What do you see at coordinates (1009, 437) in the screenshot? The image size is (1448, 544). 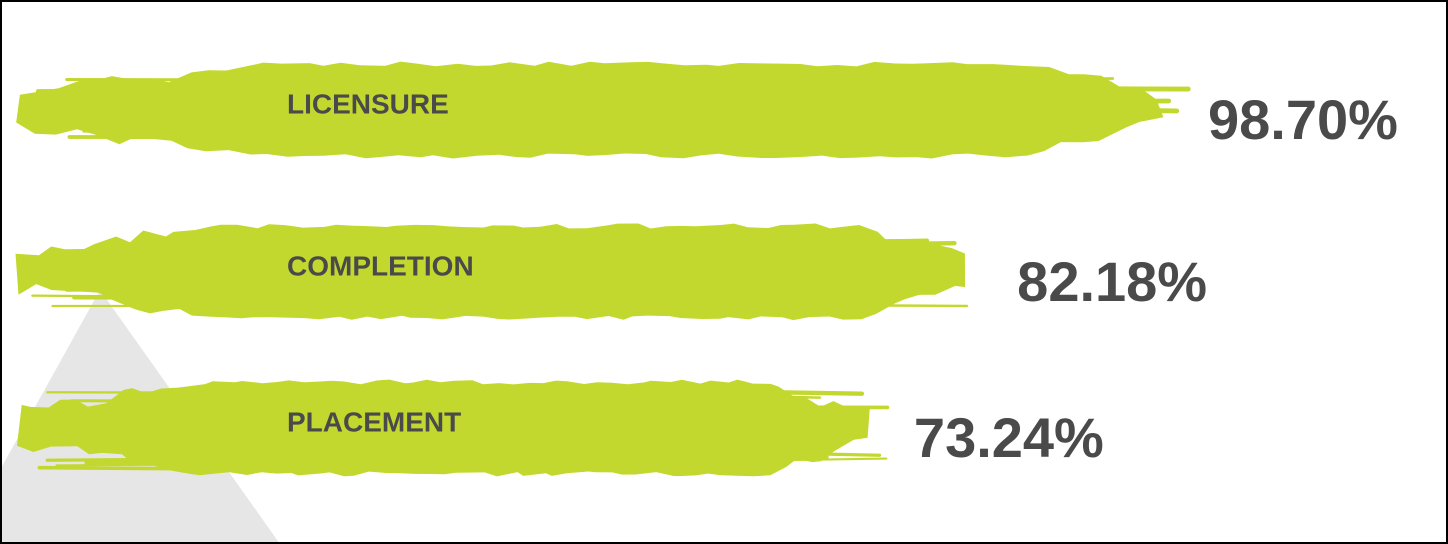 I see `value-label: 73.24%` at bounding box center [1009, 437].